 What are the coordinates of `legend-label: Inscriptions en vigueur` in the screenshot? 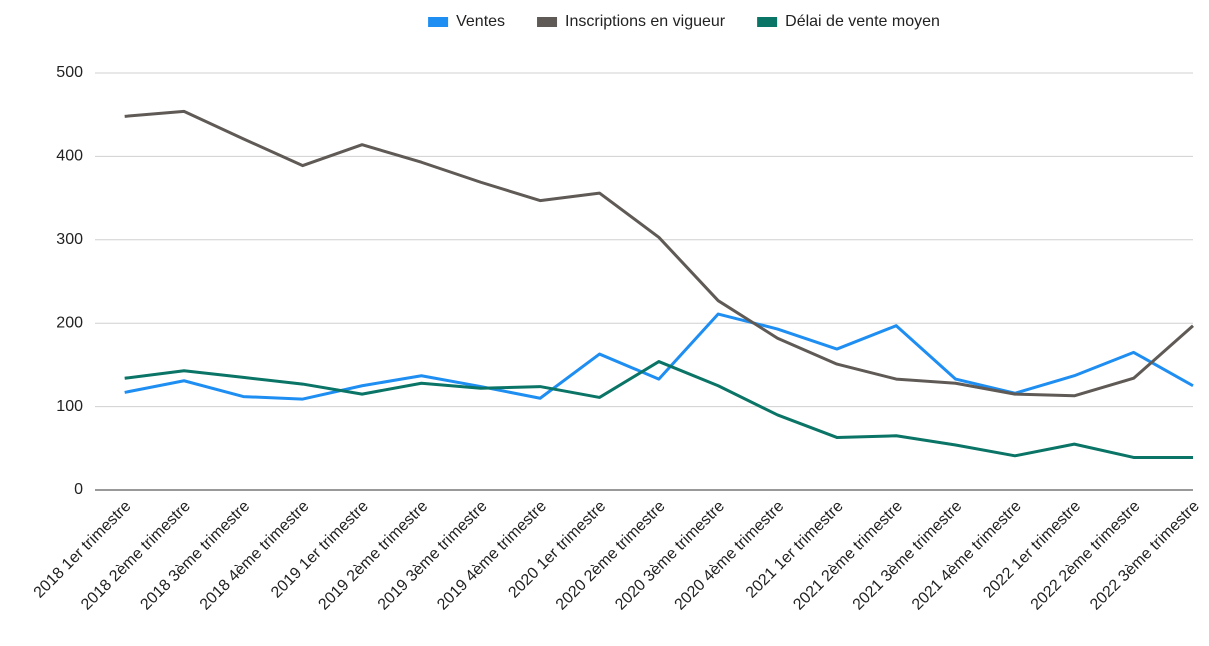 It's located at (645, 21).